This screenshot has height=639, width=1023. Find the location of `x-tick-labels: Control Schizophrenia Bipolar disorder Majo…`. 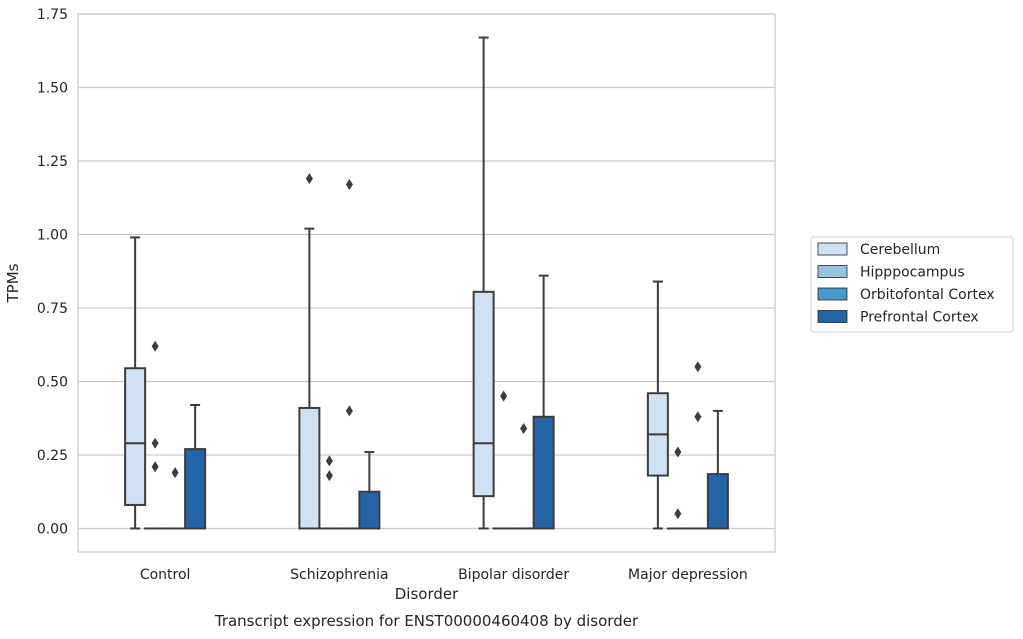

x-tick-labels: Control Schizophrenia Bipolar disorder Majo… is located at coordinates (444, 575).